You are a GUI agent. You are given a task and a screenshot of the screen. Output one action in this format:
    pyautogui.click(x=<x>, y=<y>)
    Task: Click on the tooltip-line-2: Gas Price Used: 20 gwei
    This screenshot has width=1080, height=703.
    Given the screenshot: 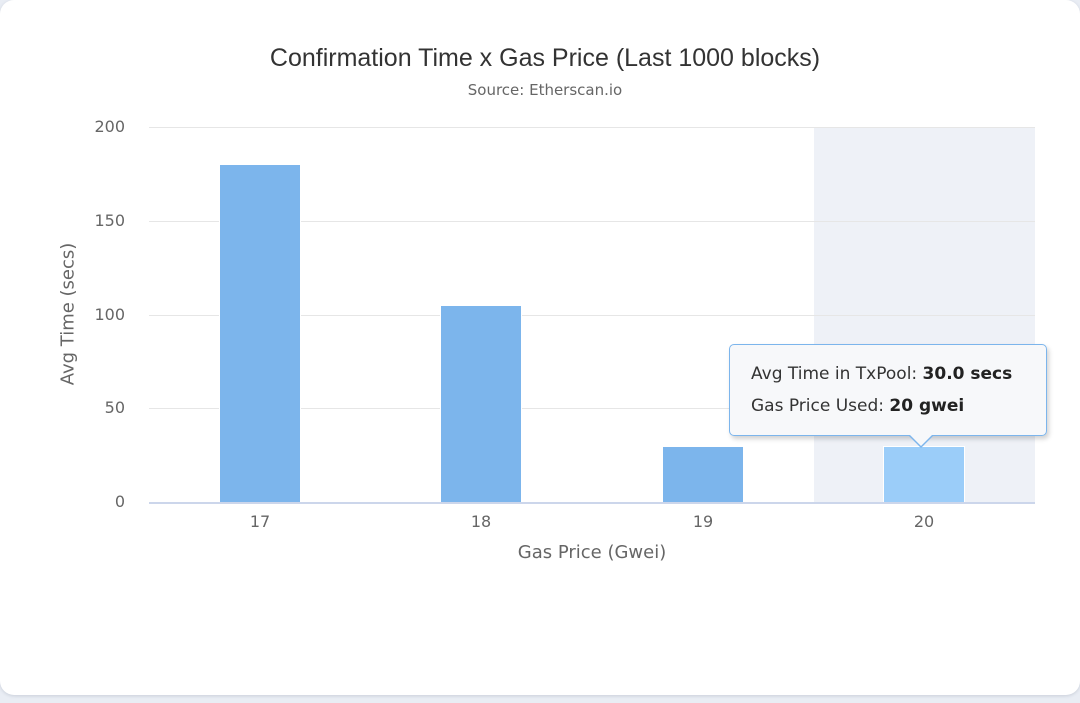 What is the action you would take?
    pyautogui.click(x=898, y=406)
    